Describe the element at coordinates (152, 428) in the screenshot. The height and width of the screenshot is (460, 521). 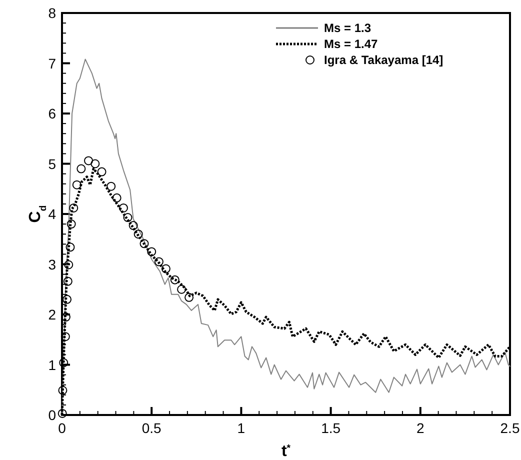
I see `x-tick-label: 0.5` at that location.